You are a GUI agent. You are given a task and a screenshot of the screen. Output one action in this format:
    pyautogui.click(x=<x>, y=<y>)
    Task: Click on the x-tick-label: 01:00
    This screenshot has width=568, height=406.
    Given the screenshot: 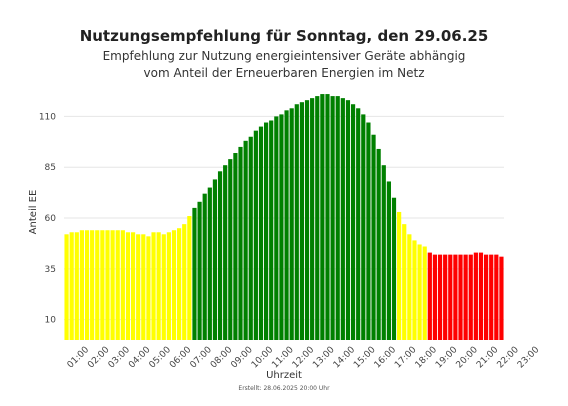 What is the action you would take?
    pyautogui.click(x=79, y=358)
    